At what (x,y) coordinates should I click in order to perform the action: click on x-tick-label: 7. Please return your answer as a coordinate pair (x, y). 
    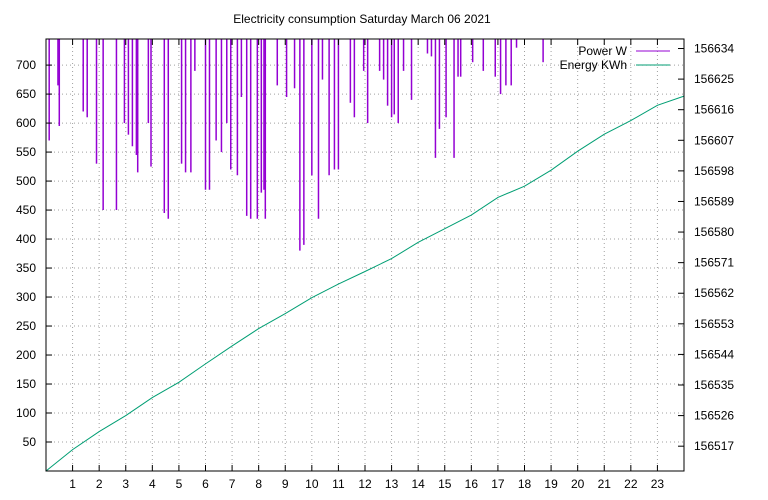
    Looking at the image, I should click on (232, 484).